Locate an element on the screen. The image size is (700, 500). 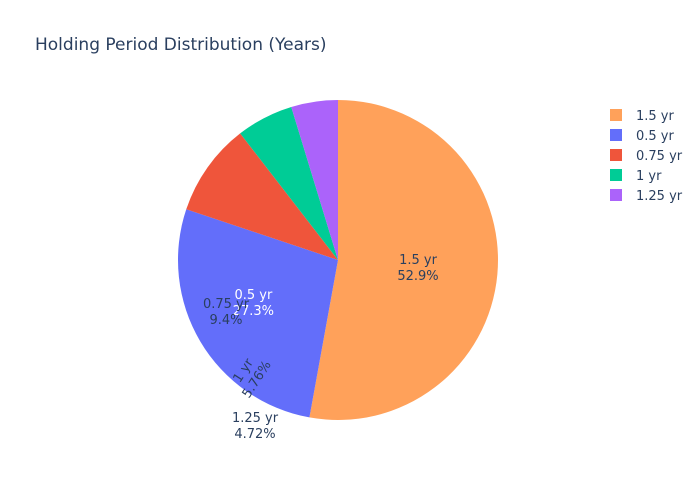
legend-item-1_5-yr: 1.5 yr is located at coordinates (642, 116).